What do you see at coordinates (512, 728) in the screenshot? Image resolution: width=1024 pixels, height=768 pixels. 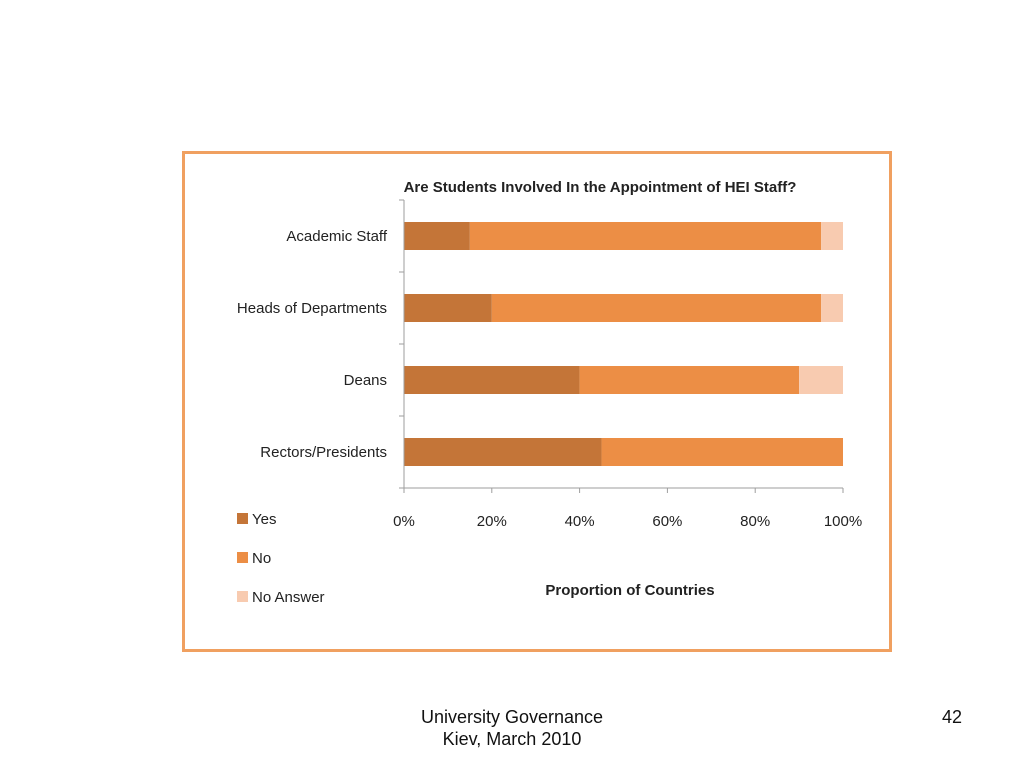 I see `footer-caption: University Governance Kiev, March 2010` at bounding box center [512, 728].